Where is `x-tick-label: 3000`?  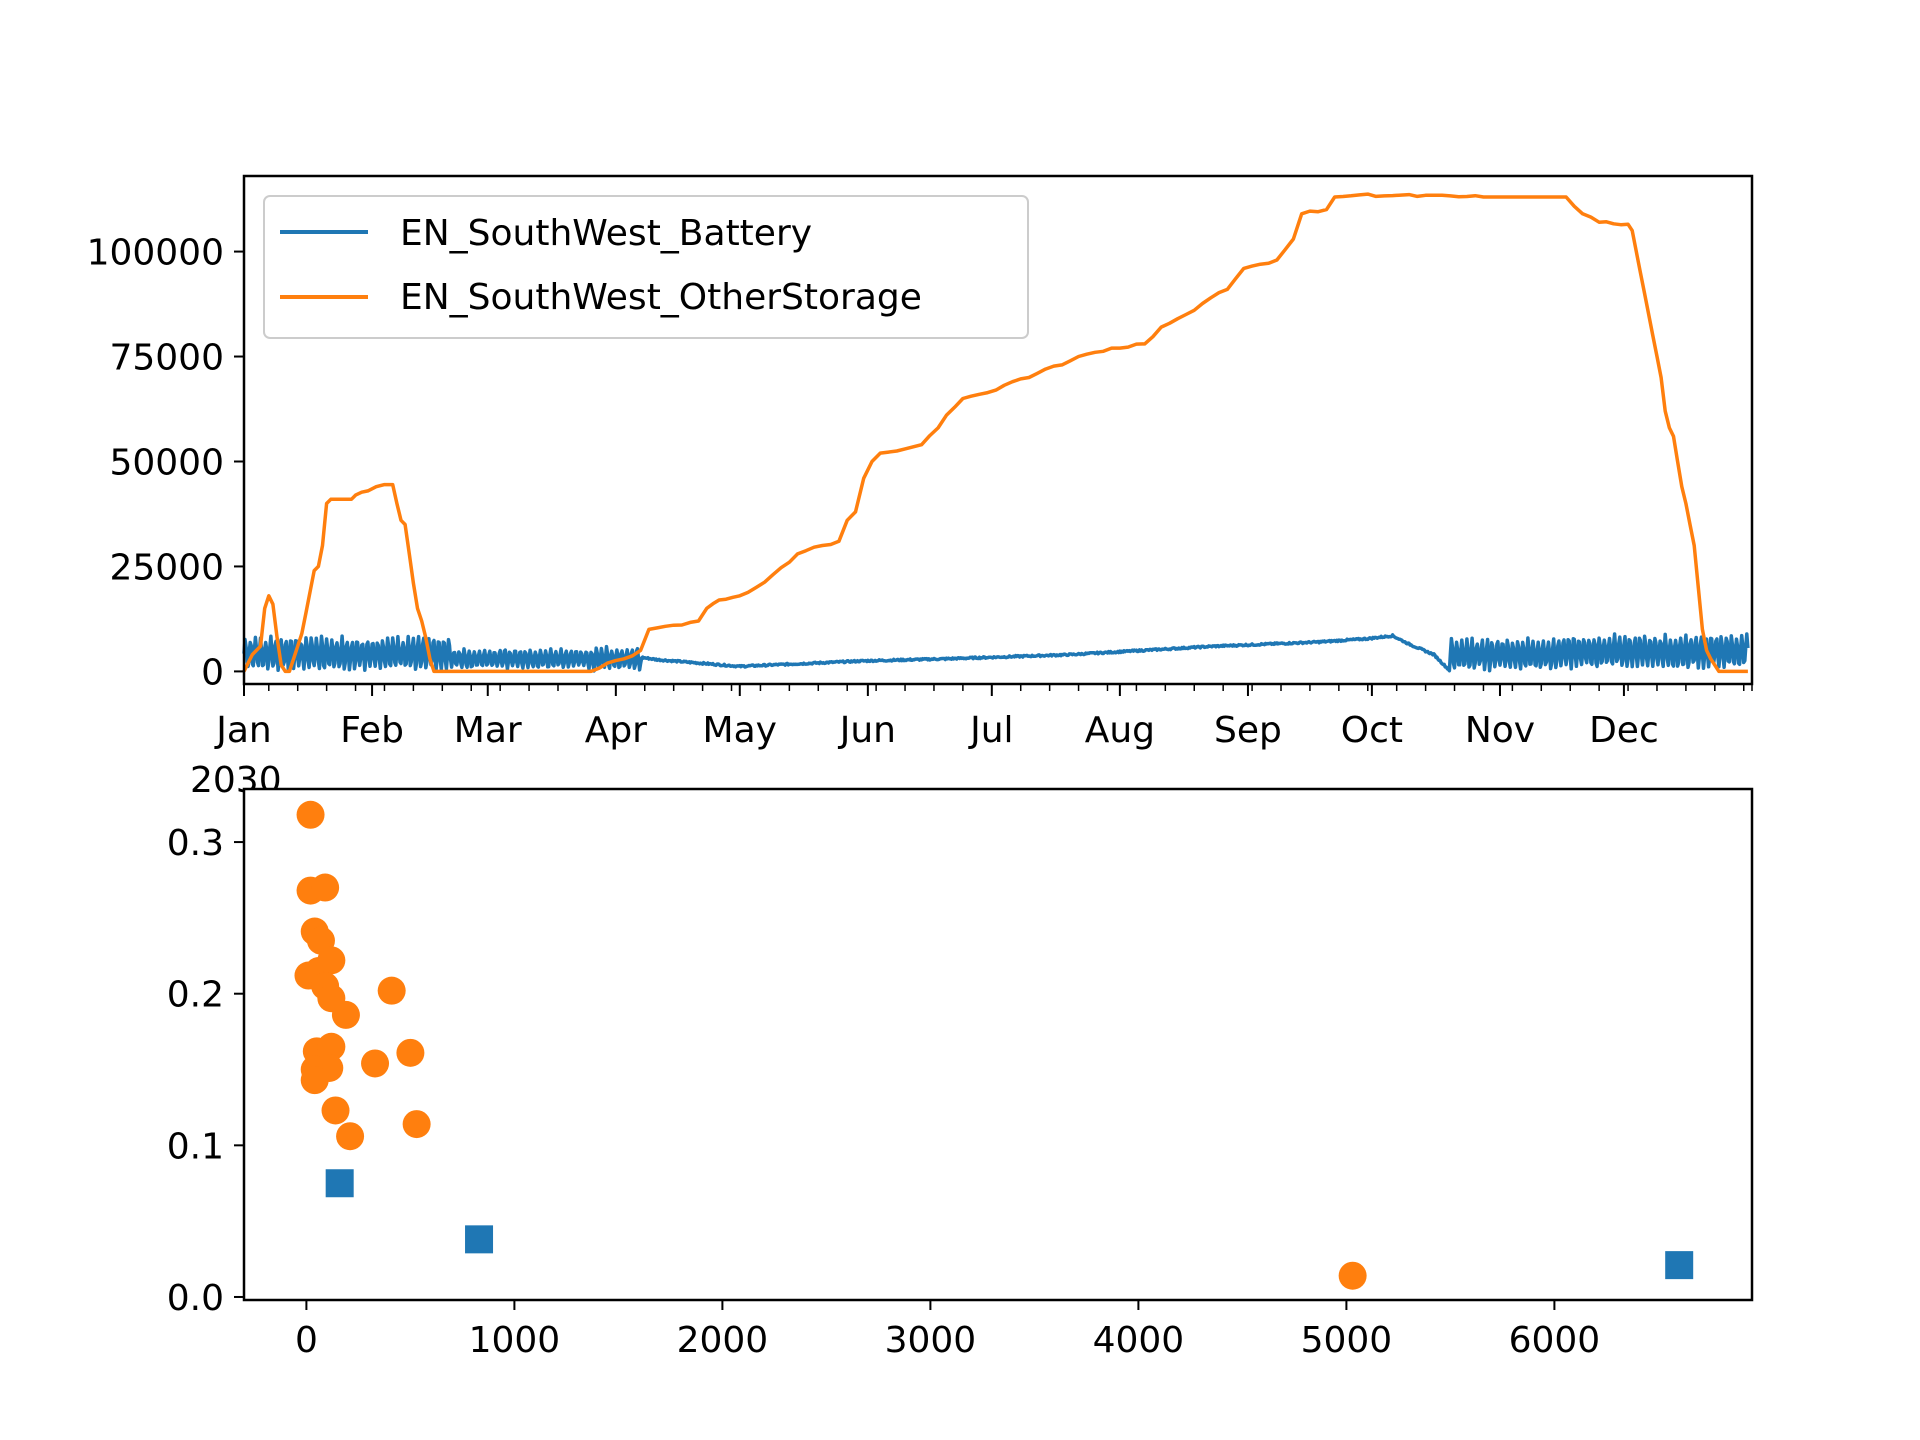
x-tick-label: 3000 is located at coordinates (931, 1340).